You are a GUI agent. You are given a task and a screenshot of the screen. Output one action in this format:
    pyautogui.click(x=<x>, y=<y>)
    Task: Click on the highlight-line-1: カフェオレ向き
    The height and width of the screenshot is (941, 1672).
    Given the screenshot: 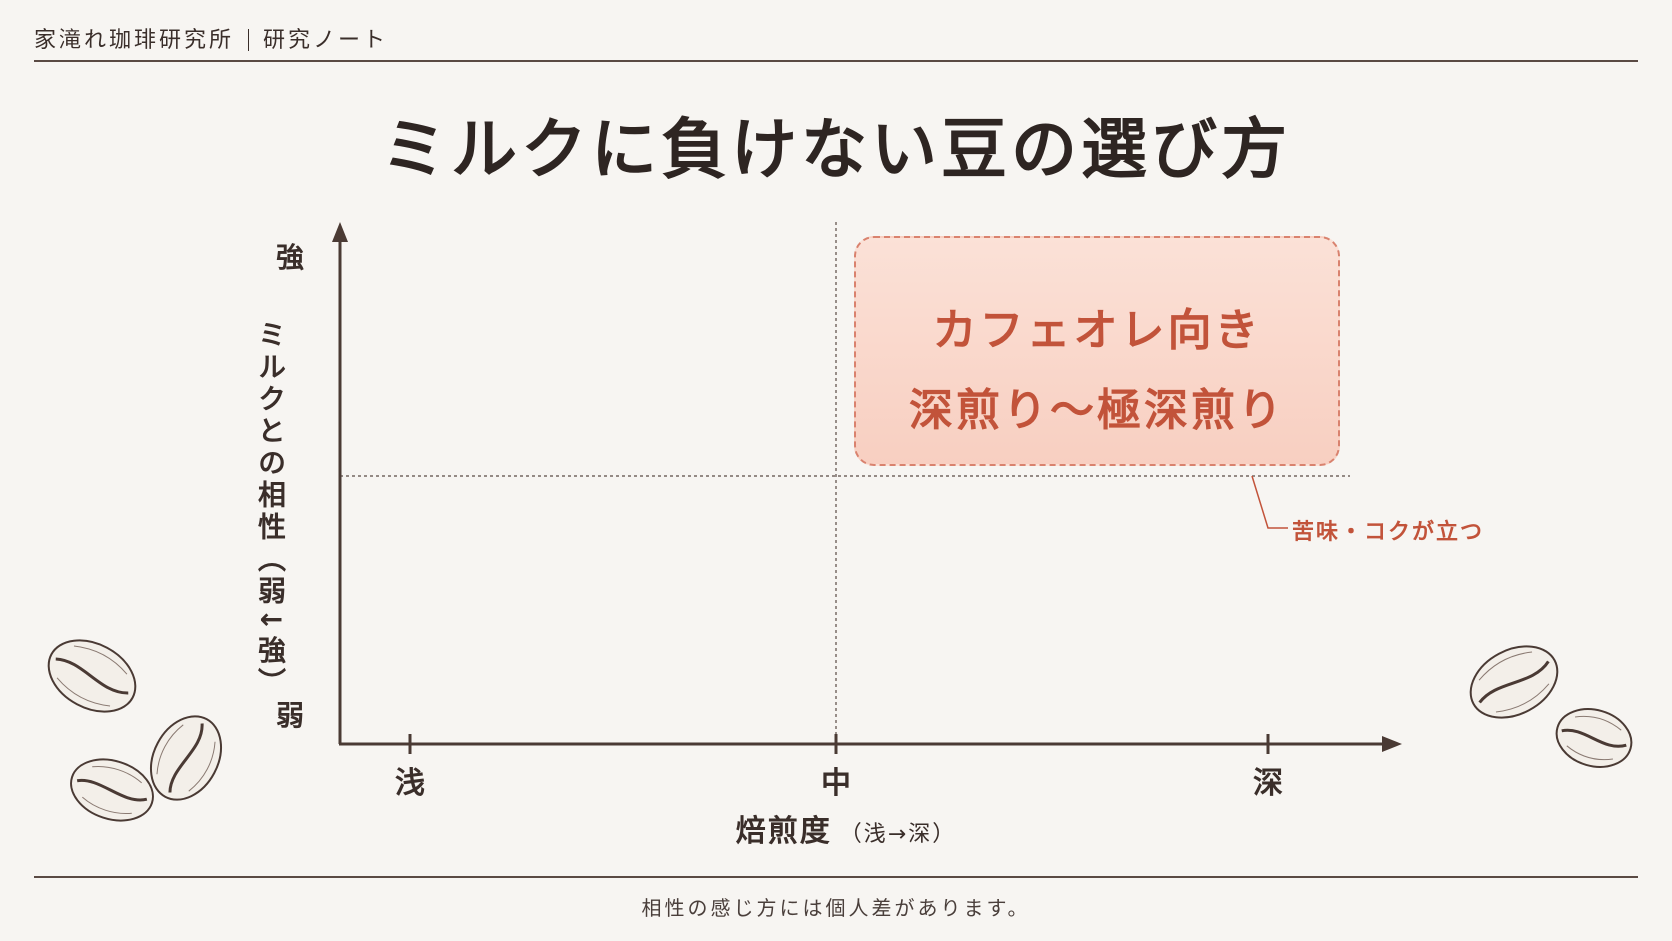 What is the action you would take?
    pyautogui.click(x=1097, y=330)
    